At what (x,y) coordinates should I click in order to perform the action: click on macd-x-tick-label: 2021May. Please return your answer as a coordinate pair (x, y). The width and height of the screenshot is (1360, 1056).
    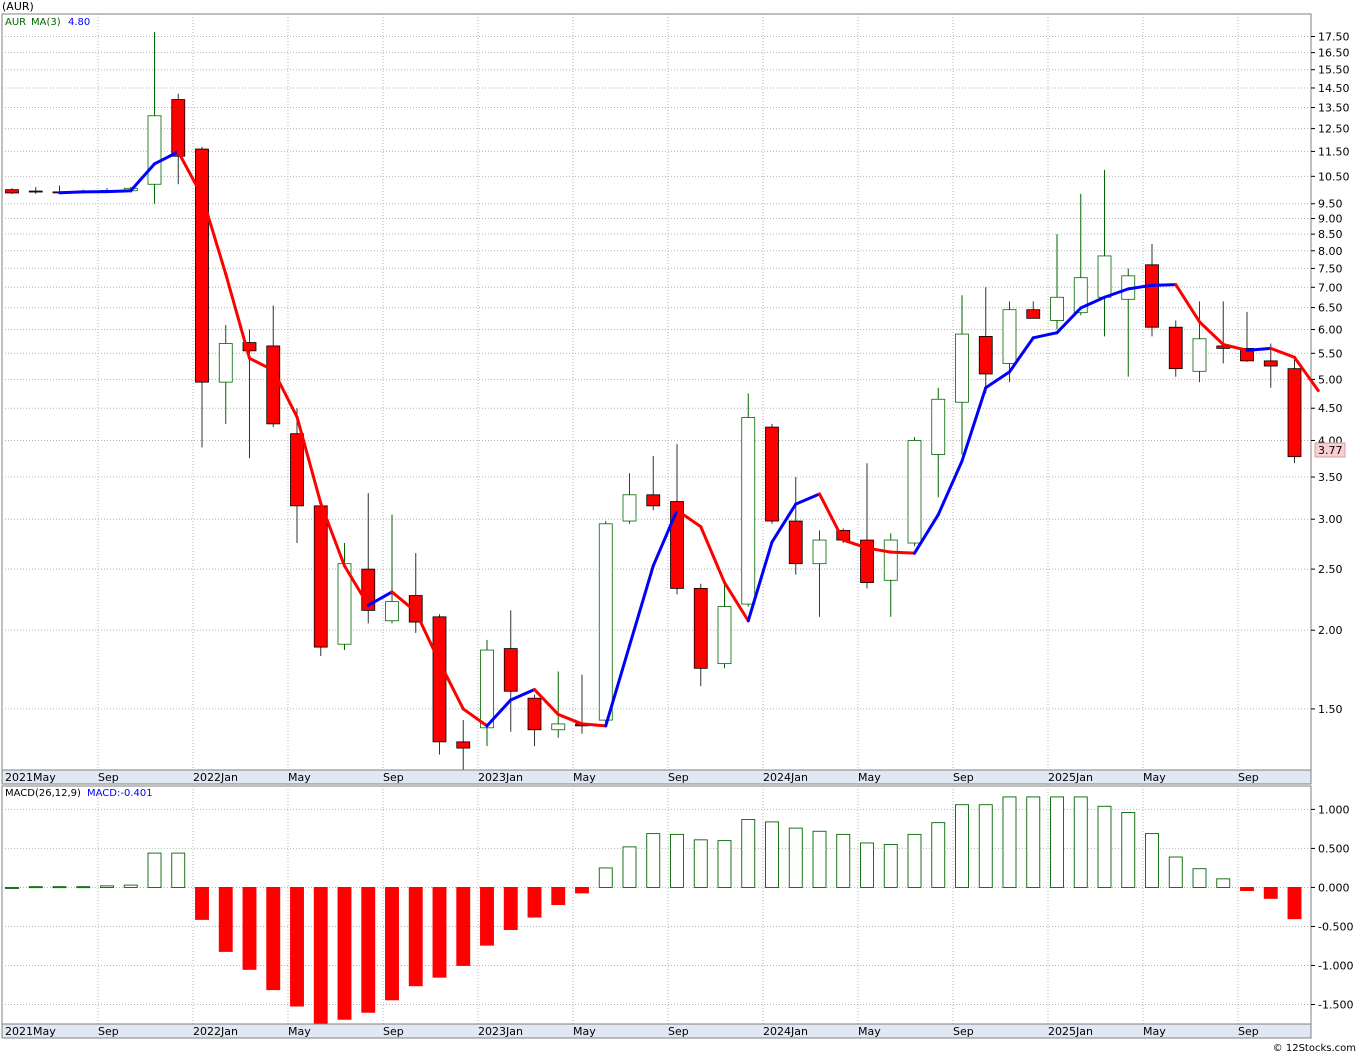
    Looking at the image, I should click on (30, 1031).